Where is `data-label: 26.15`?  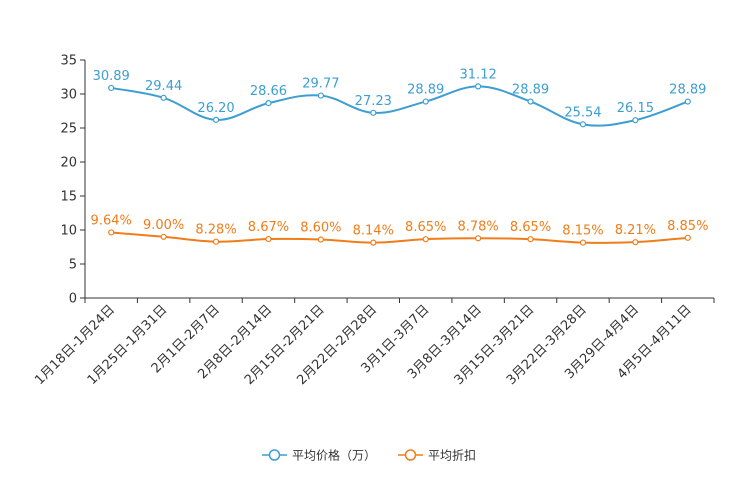 data-label: 26.15 is located at coordinates (635, 108).